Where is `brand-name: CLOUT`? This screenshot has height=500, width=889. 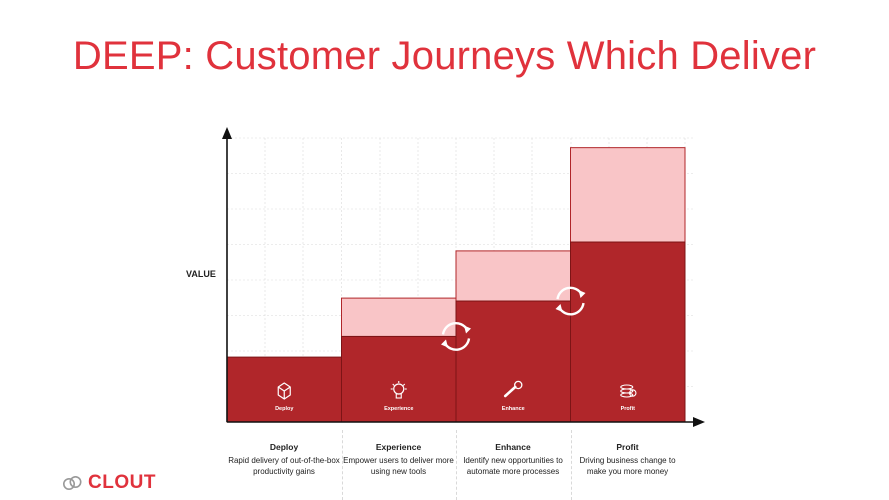
brand-name: CLOUT is located at coordinates (122, 482).